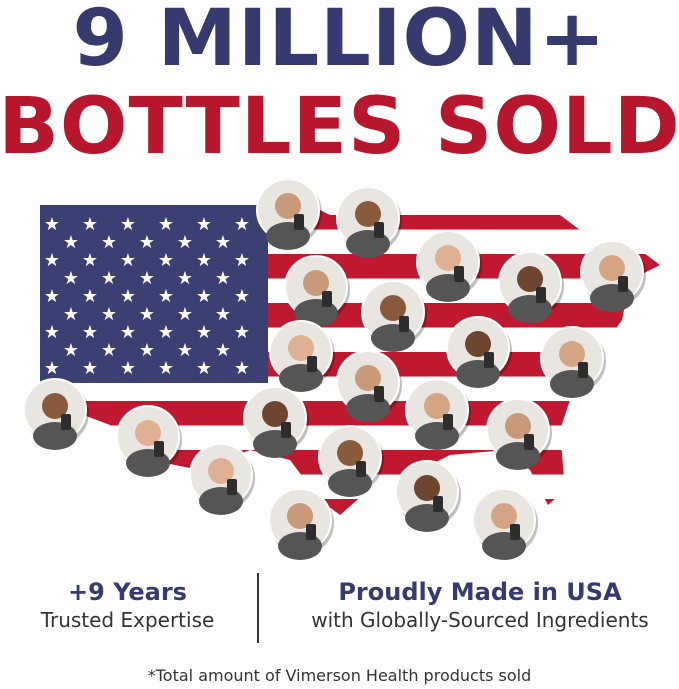  What do you see at coordinates (339, 127) in the screenshot?
I see `headline-line-2: BOTTLES SOLD` at bounding box center [339, 127].